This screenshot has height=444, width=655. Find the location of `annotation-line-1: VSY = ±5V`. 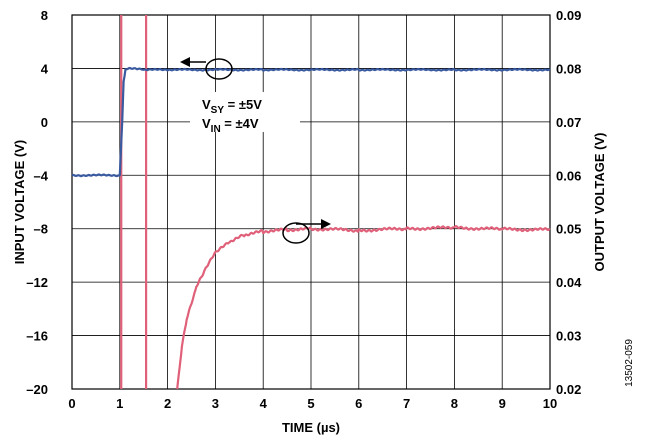

annotation-line-1: VSY = ±5V is located at coordinates (232, 106).